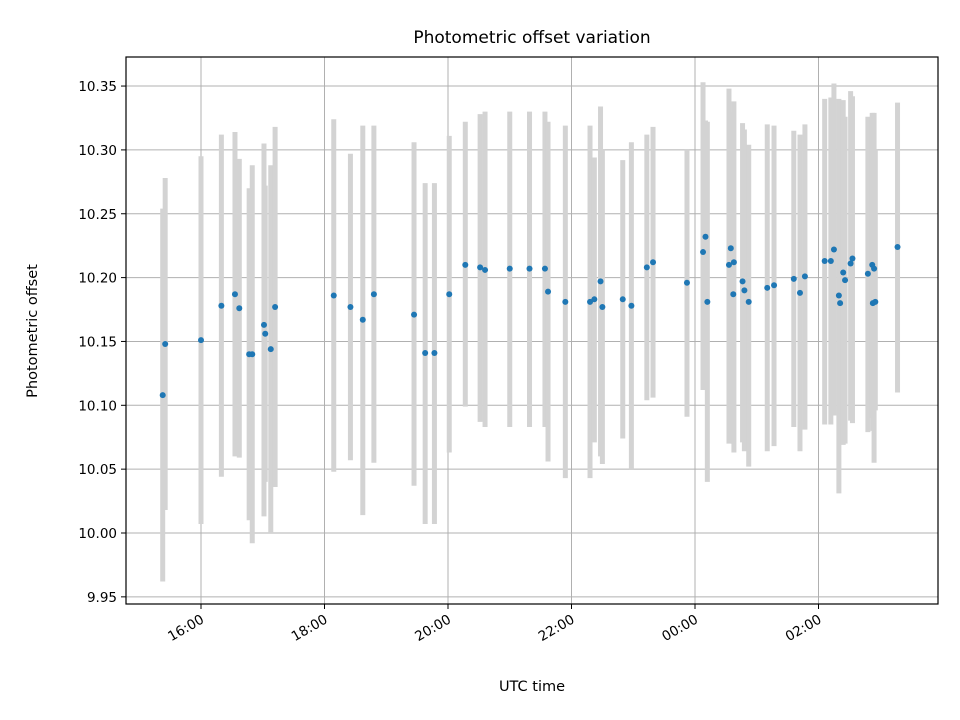 The width and height of the screenshot is (960, 720). What do you see at coordinates (97, 151) in the screenshot?
I see `y-tick-label: 10.30` at bounding box center [97, 151].